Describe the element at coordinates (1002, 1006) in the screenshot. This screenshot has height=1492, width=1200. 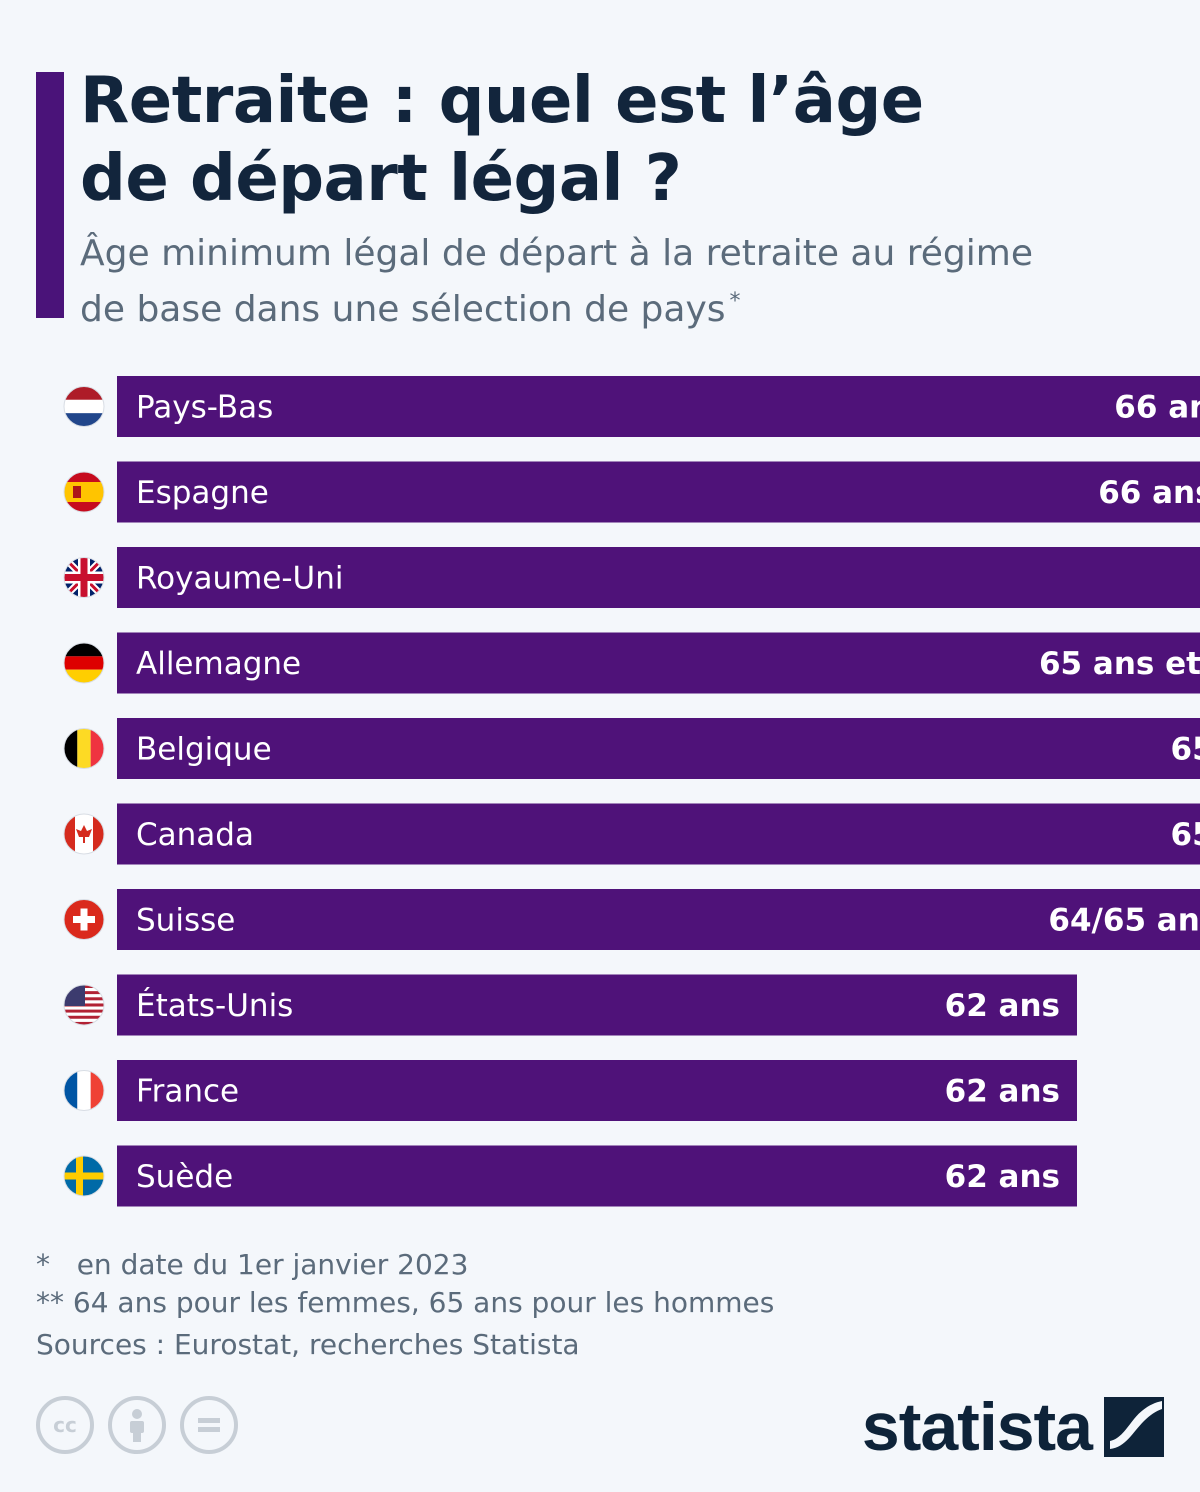
I see `value-label-etats-unis: 62 ans` at that location.